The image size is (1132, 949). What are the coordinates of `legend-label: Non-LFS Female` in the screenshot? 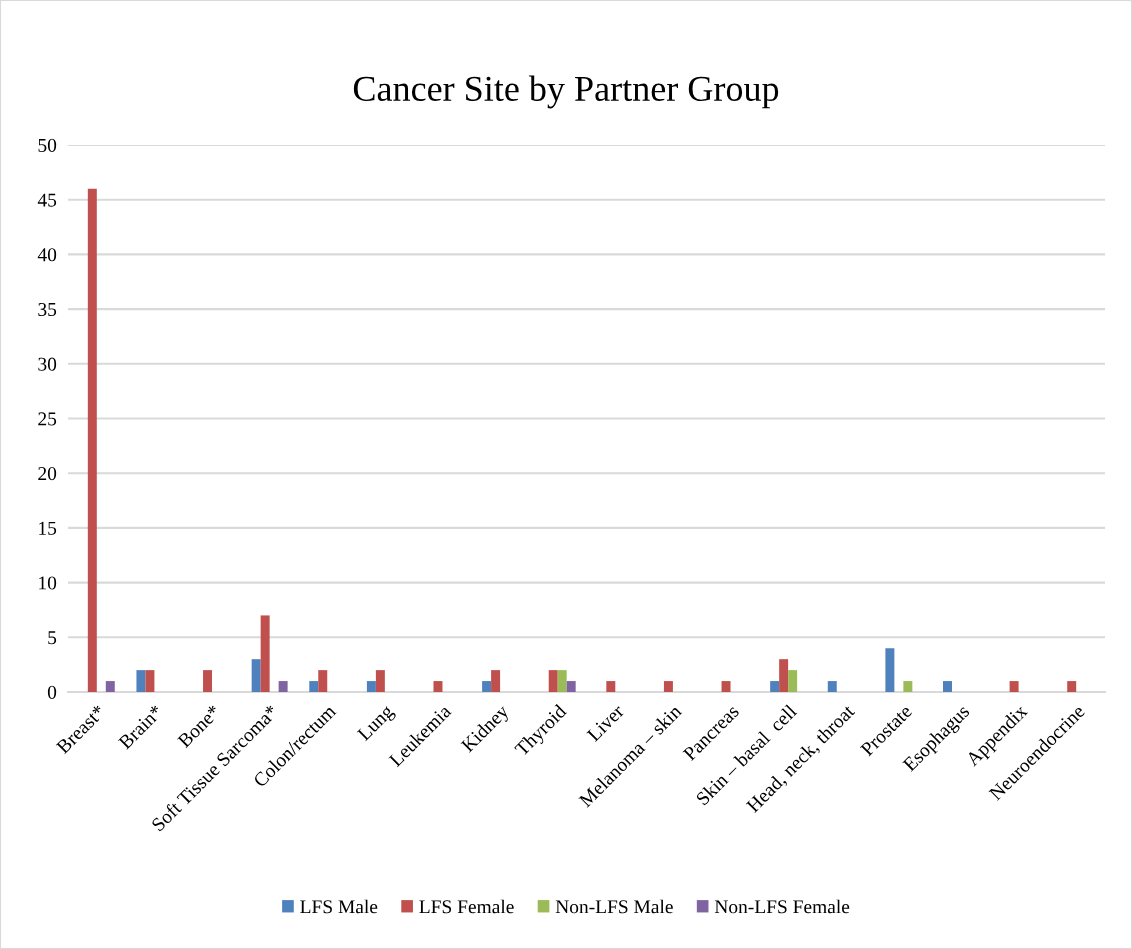 It's located at (782, 906).